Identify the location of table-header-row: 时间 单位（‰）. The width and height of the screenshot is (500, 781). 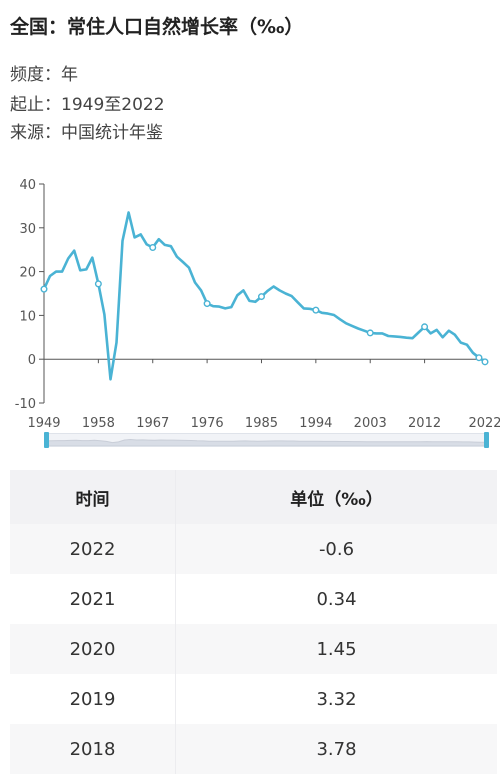
(253, 497).